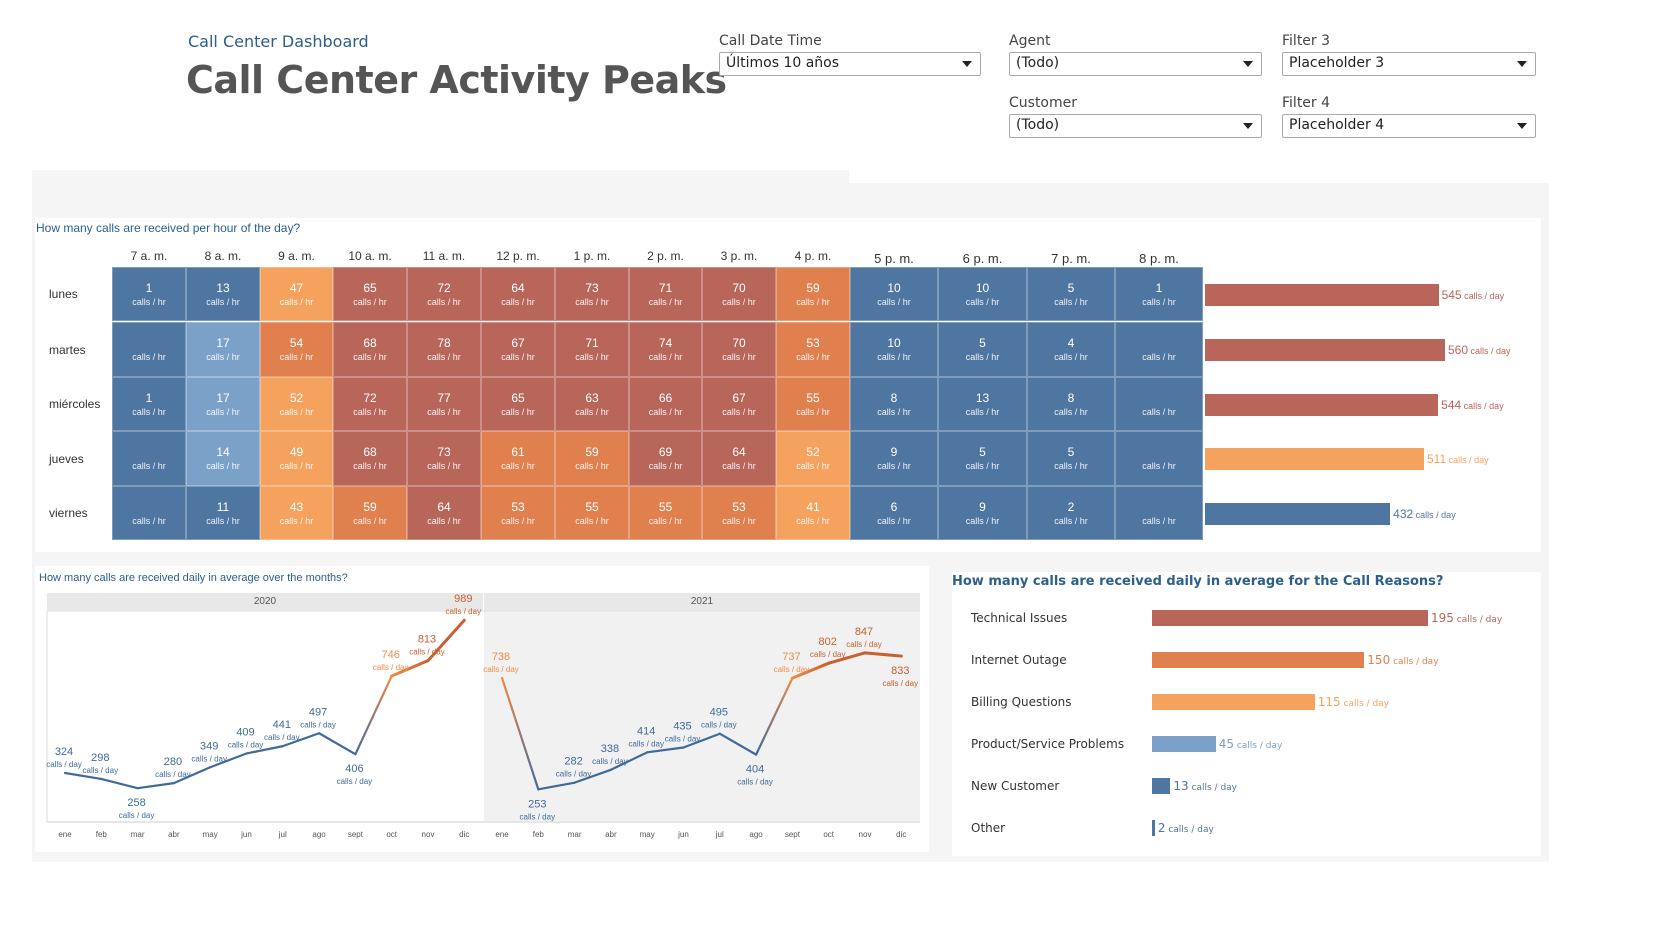 This screenshot has height=932, width=1656. What do you see at coordinates (296, 458) in the screenshot?
I see `heatmap-cell: 49 calls / hr` at bounding box center [296, 458].